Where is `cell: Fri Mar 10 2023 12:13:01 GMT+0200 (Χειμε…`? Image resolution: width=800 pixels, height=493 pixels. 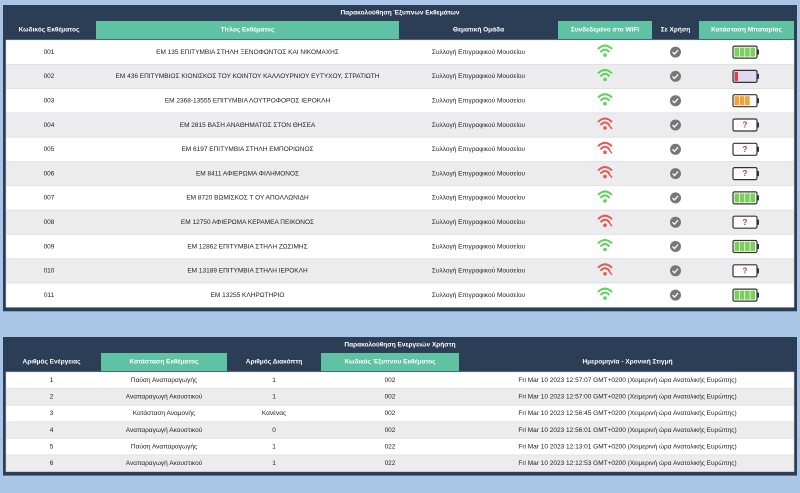
cell: Fri Mar 10 2023 12:13:01 GMT+0200 (Χειμε… is located at coordinates (627, 446).